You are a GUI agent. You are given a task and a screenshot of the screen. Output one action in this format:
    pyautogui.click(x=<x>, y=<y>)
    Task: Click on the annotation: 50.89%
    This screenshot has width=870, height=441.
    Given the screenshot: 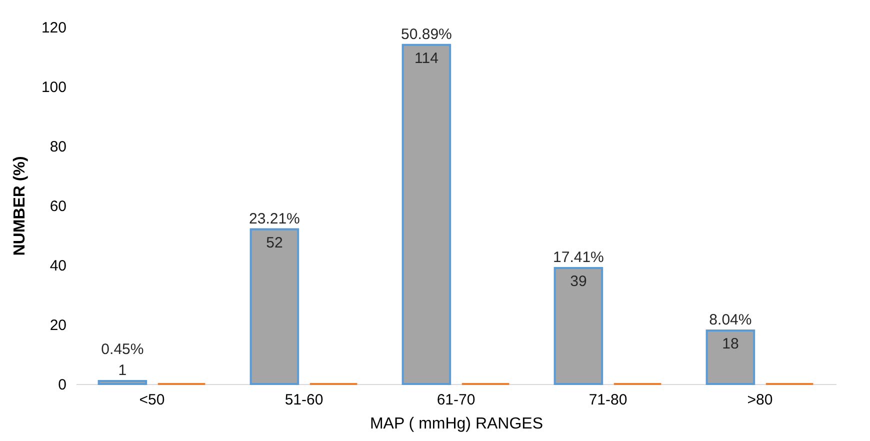 What is the action you would take?
    pyautogui.click(x=426, y=34)
    